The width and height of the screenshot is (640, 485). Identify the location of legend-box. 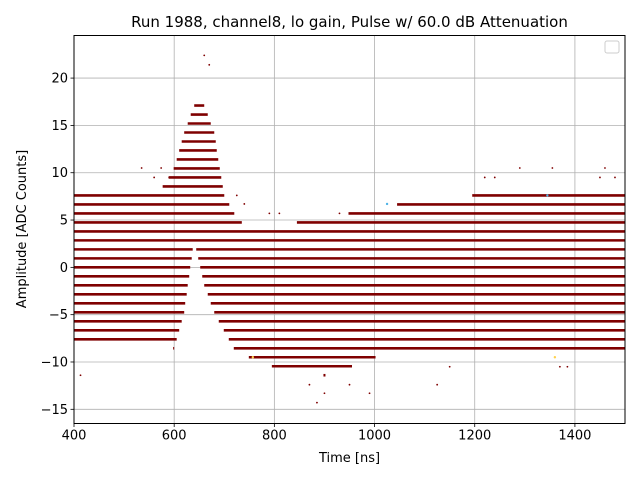
(612, 47).